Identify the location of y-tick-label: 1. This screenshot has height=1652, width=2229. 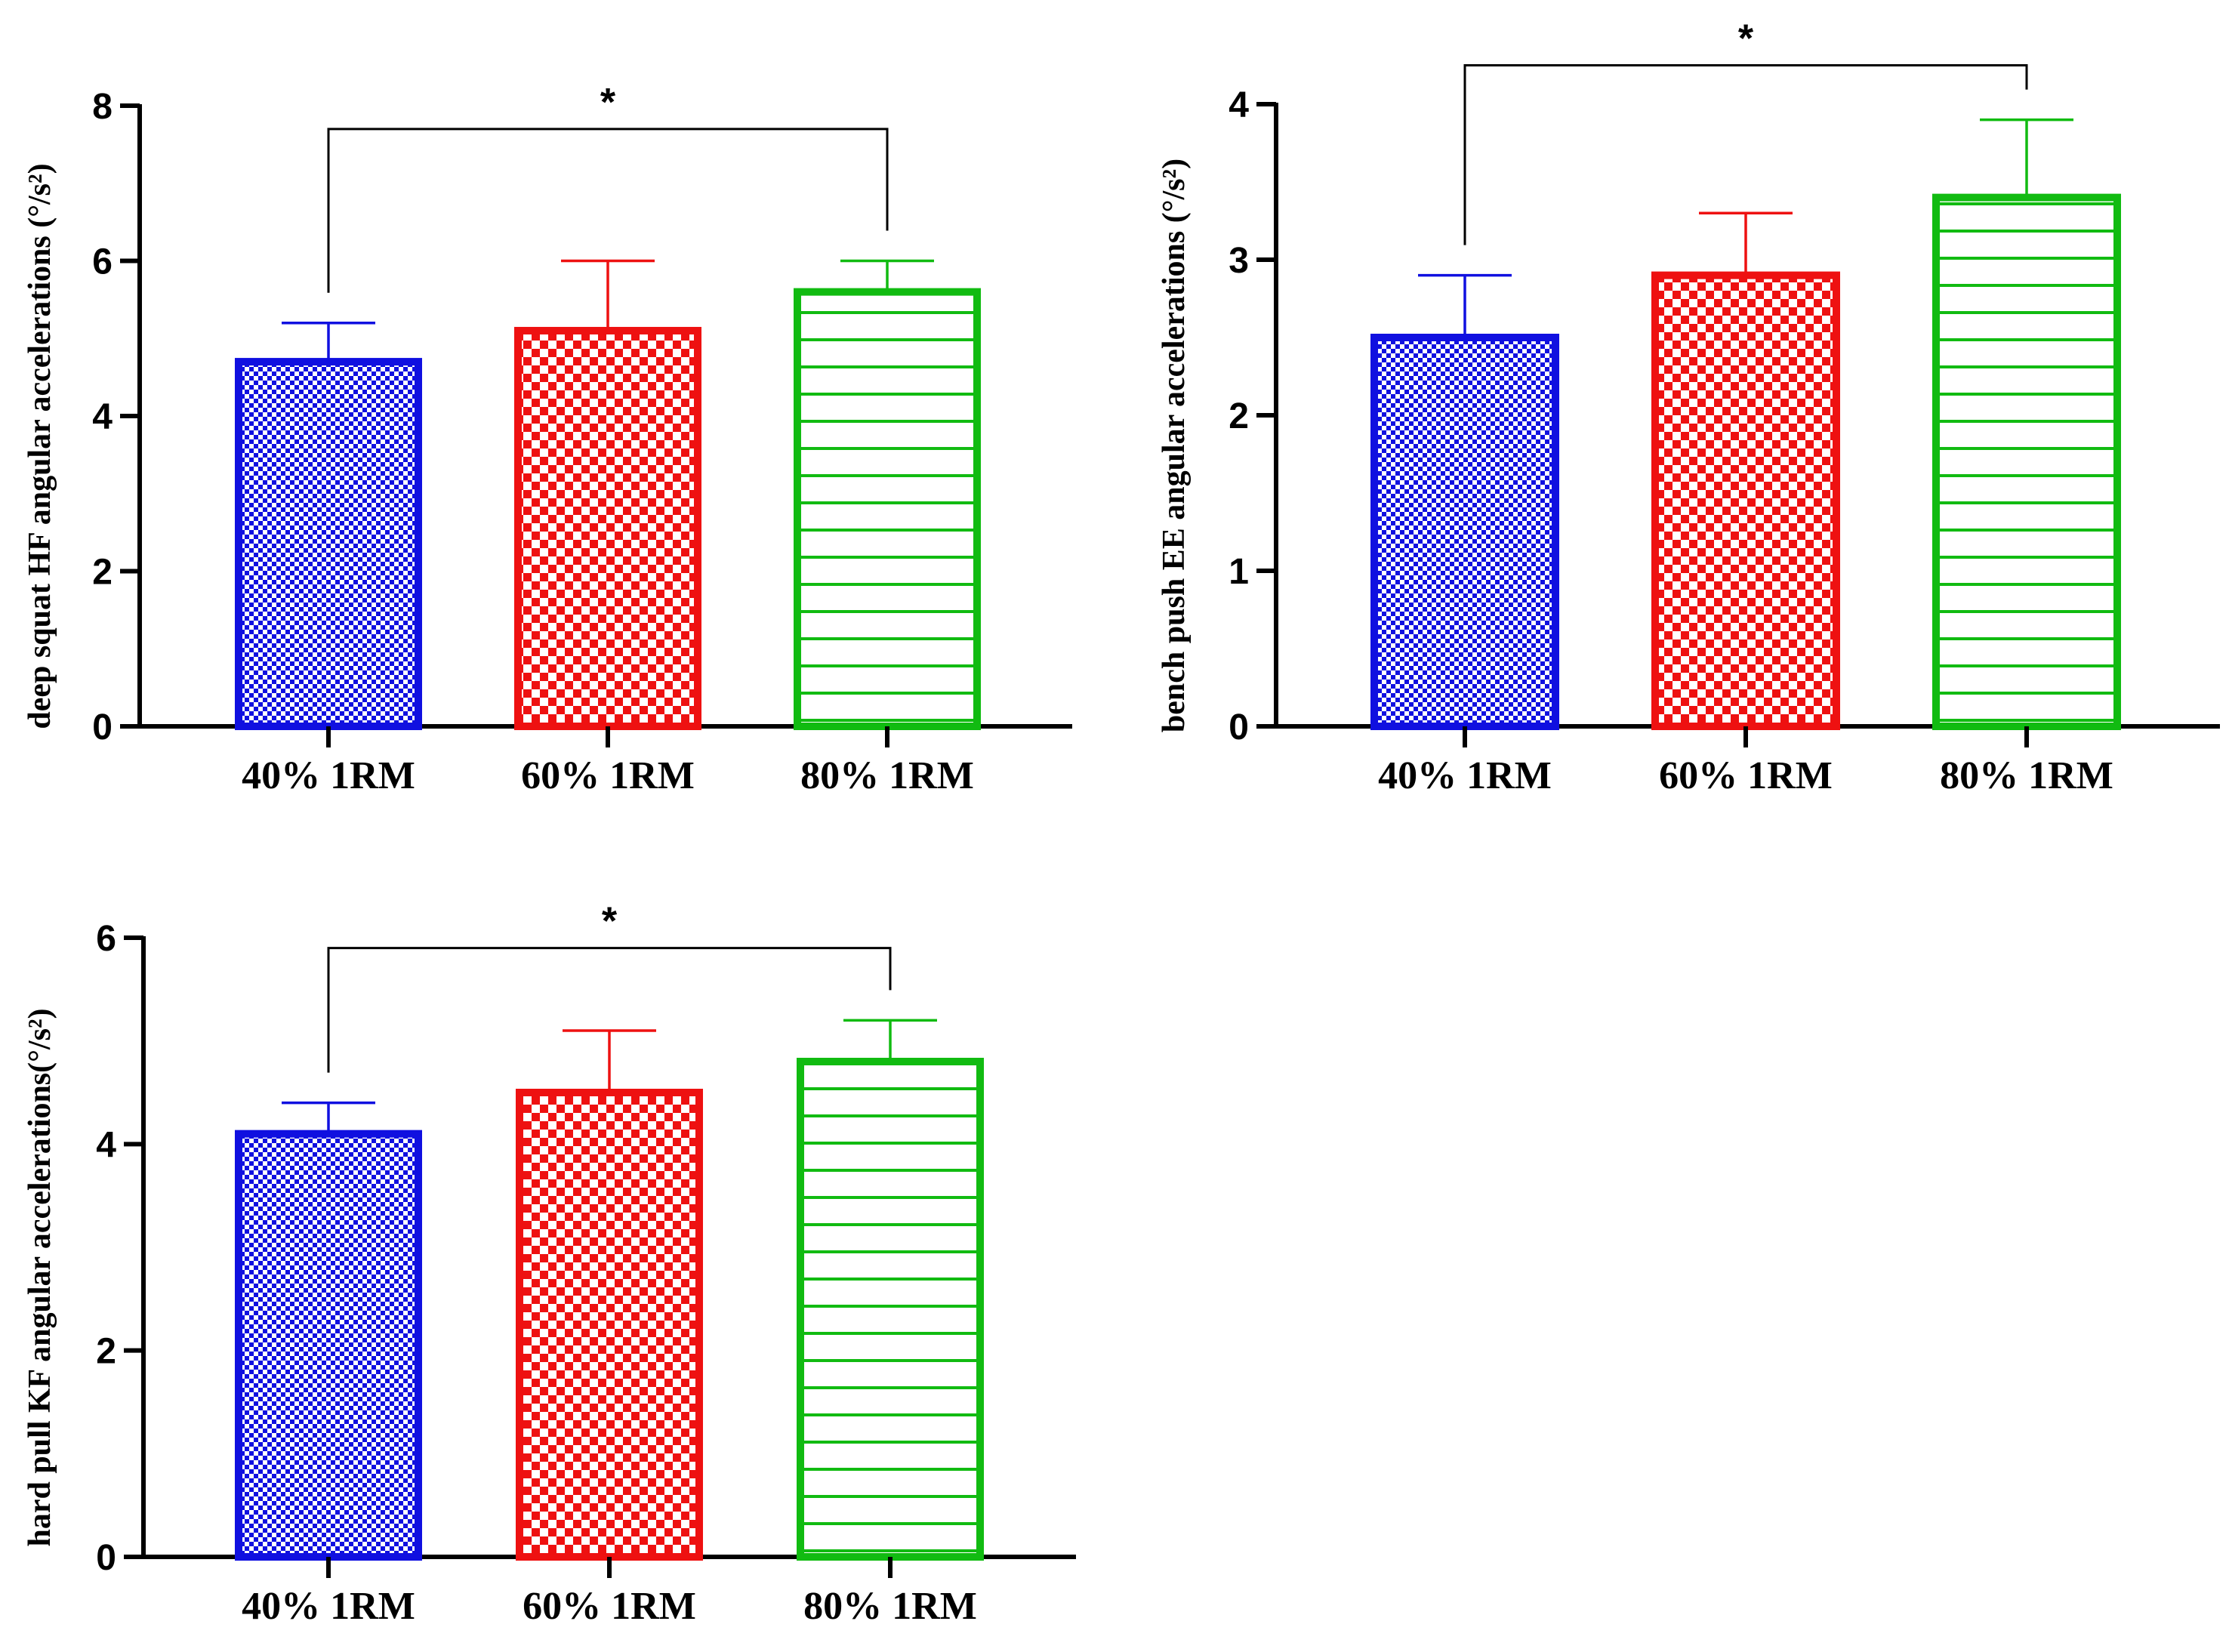
(1239, 572).